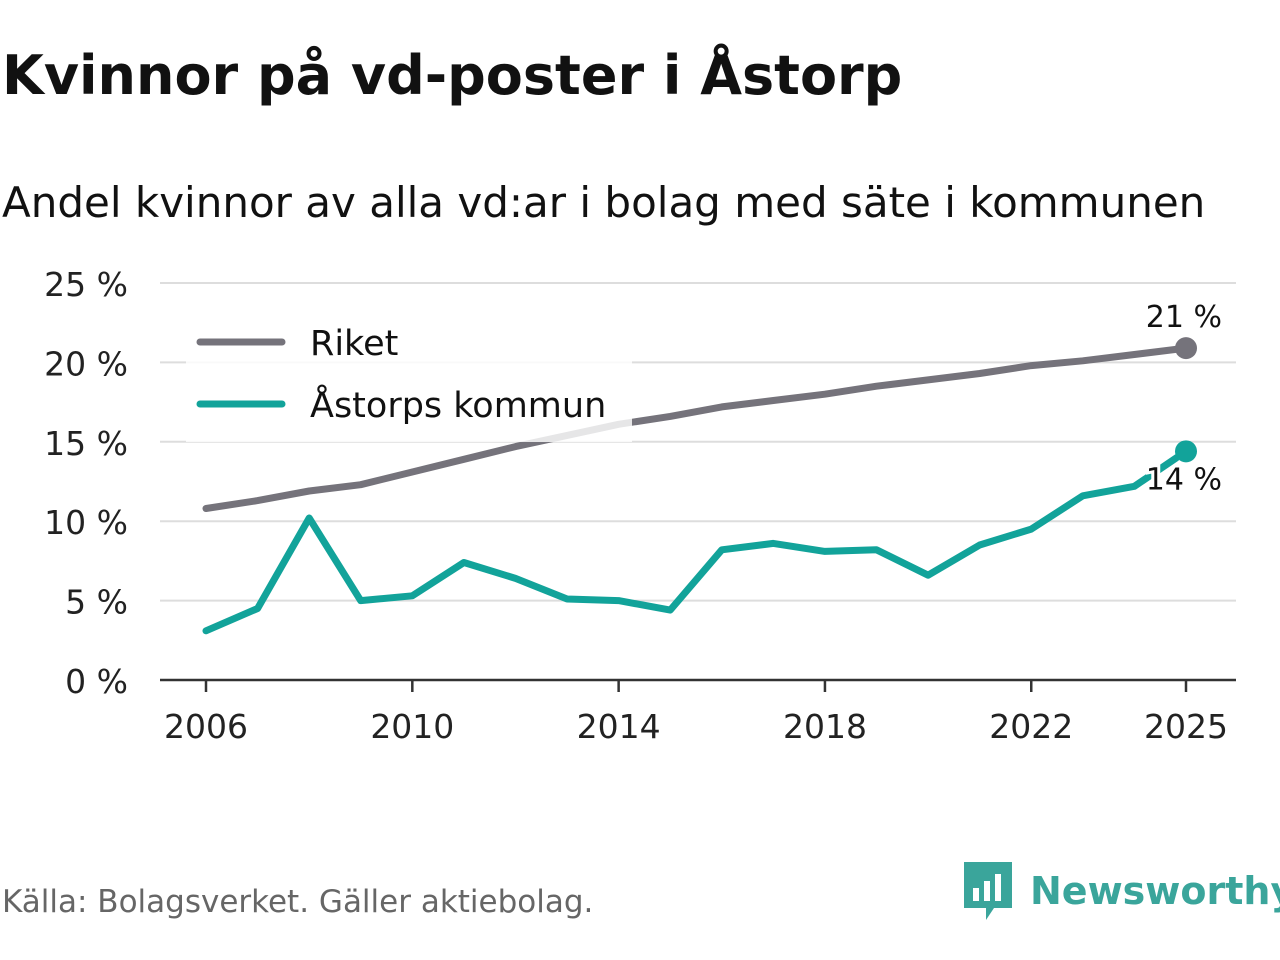  Describe the element at coordinates (452, 75) in the screenshot. I see `chart-title: Kvinnor på vd-poster i Åstorp` at that location.